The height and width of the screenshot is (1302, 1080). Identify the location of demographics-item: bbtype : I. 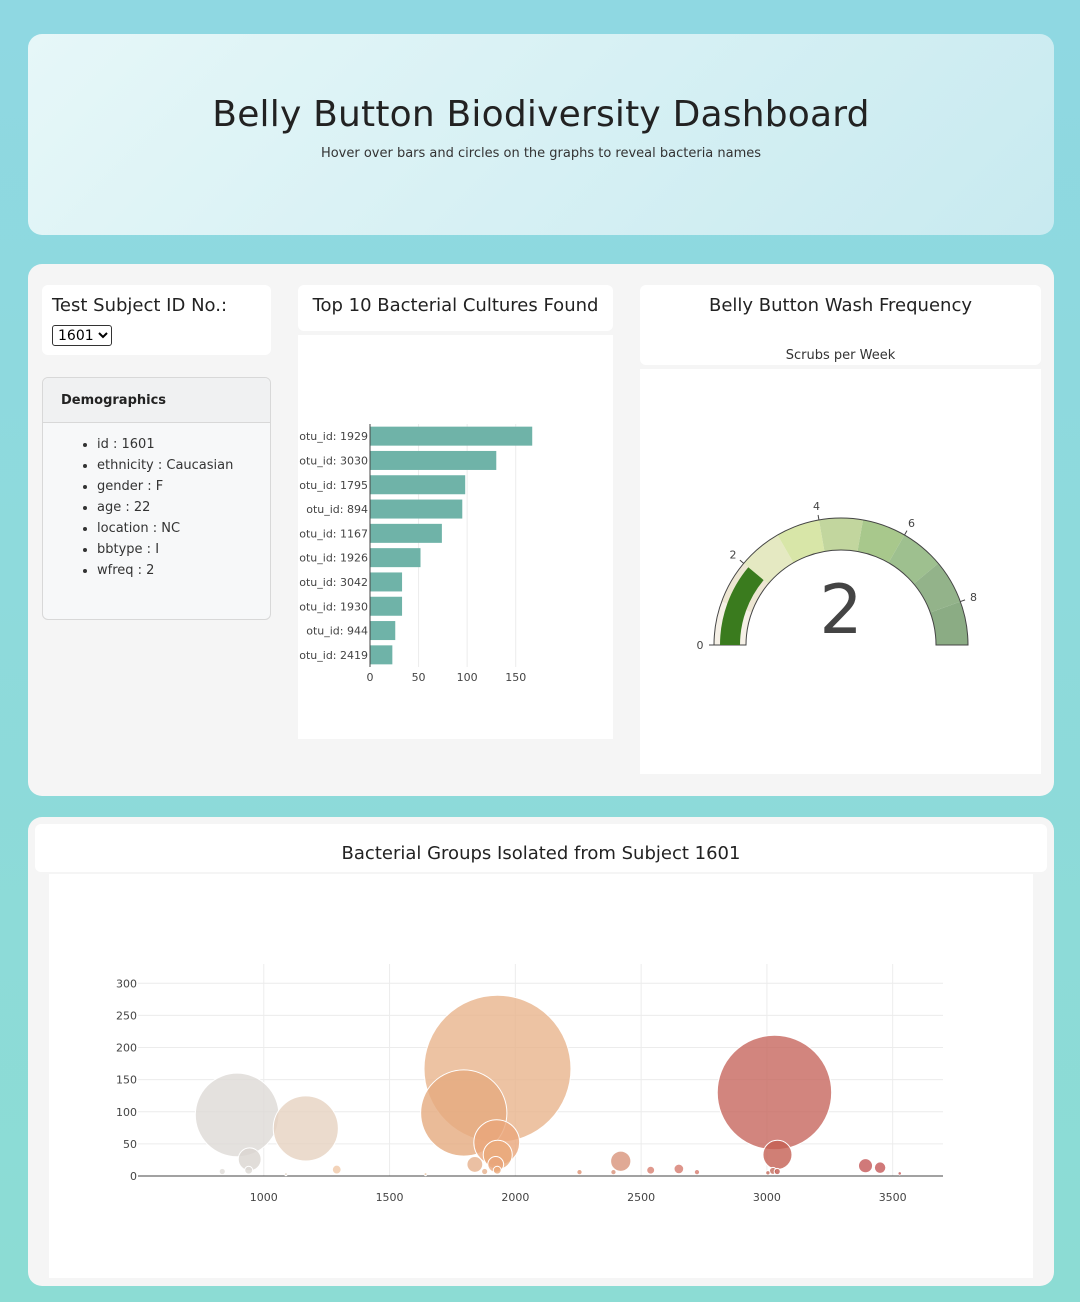
(165, 549).